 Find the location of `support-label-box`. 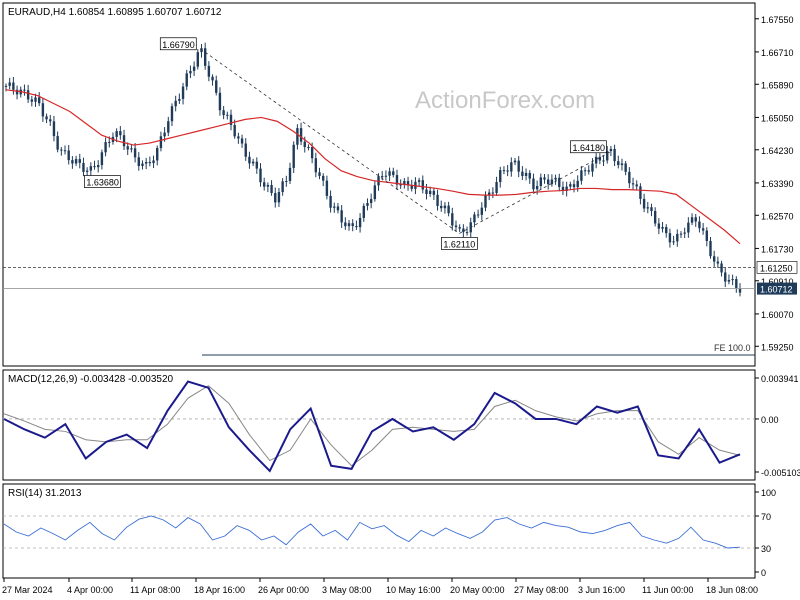

support-label-box is located at coordinates (777, 267).